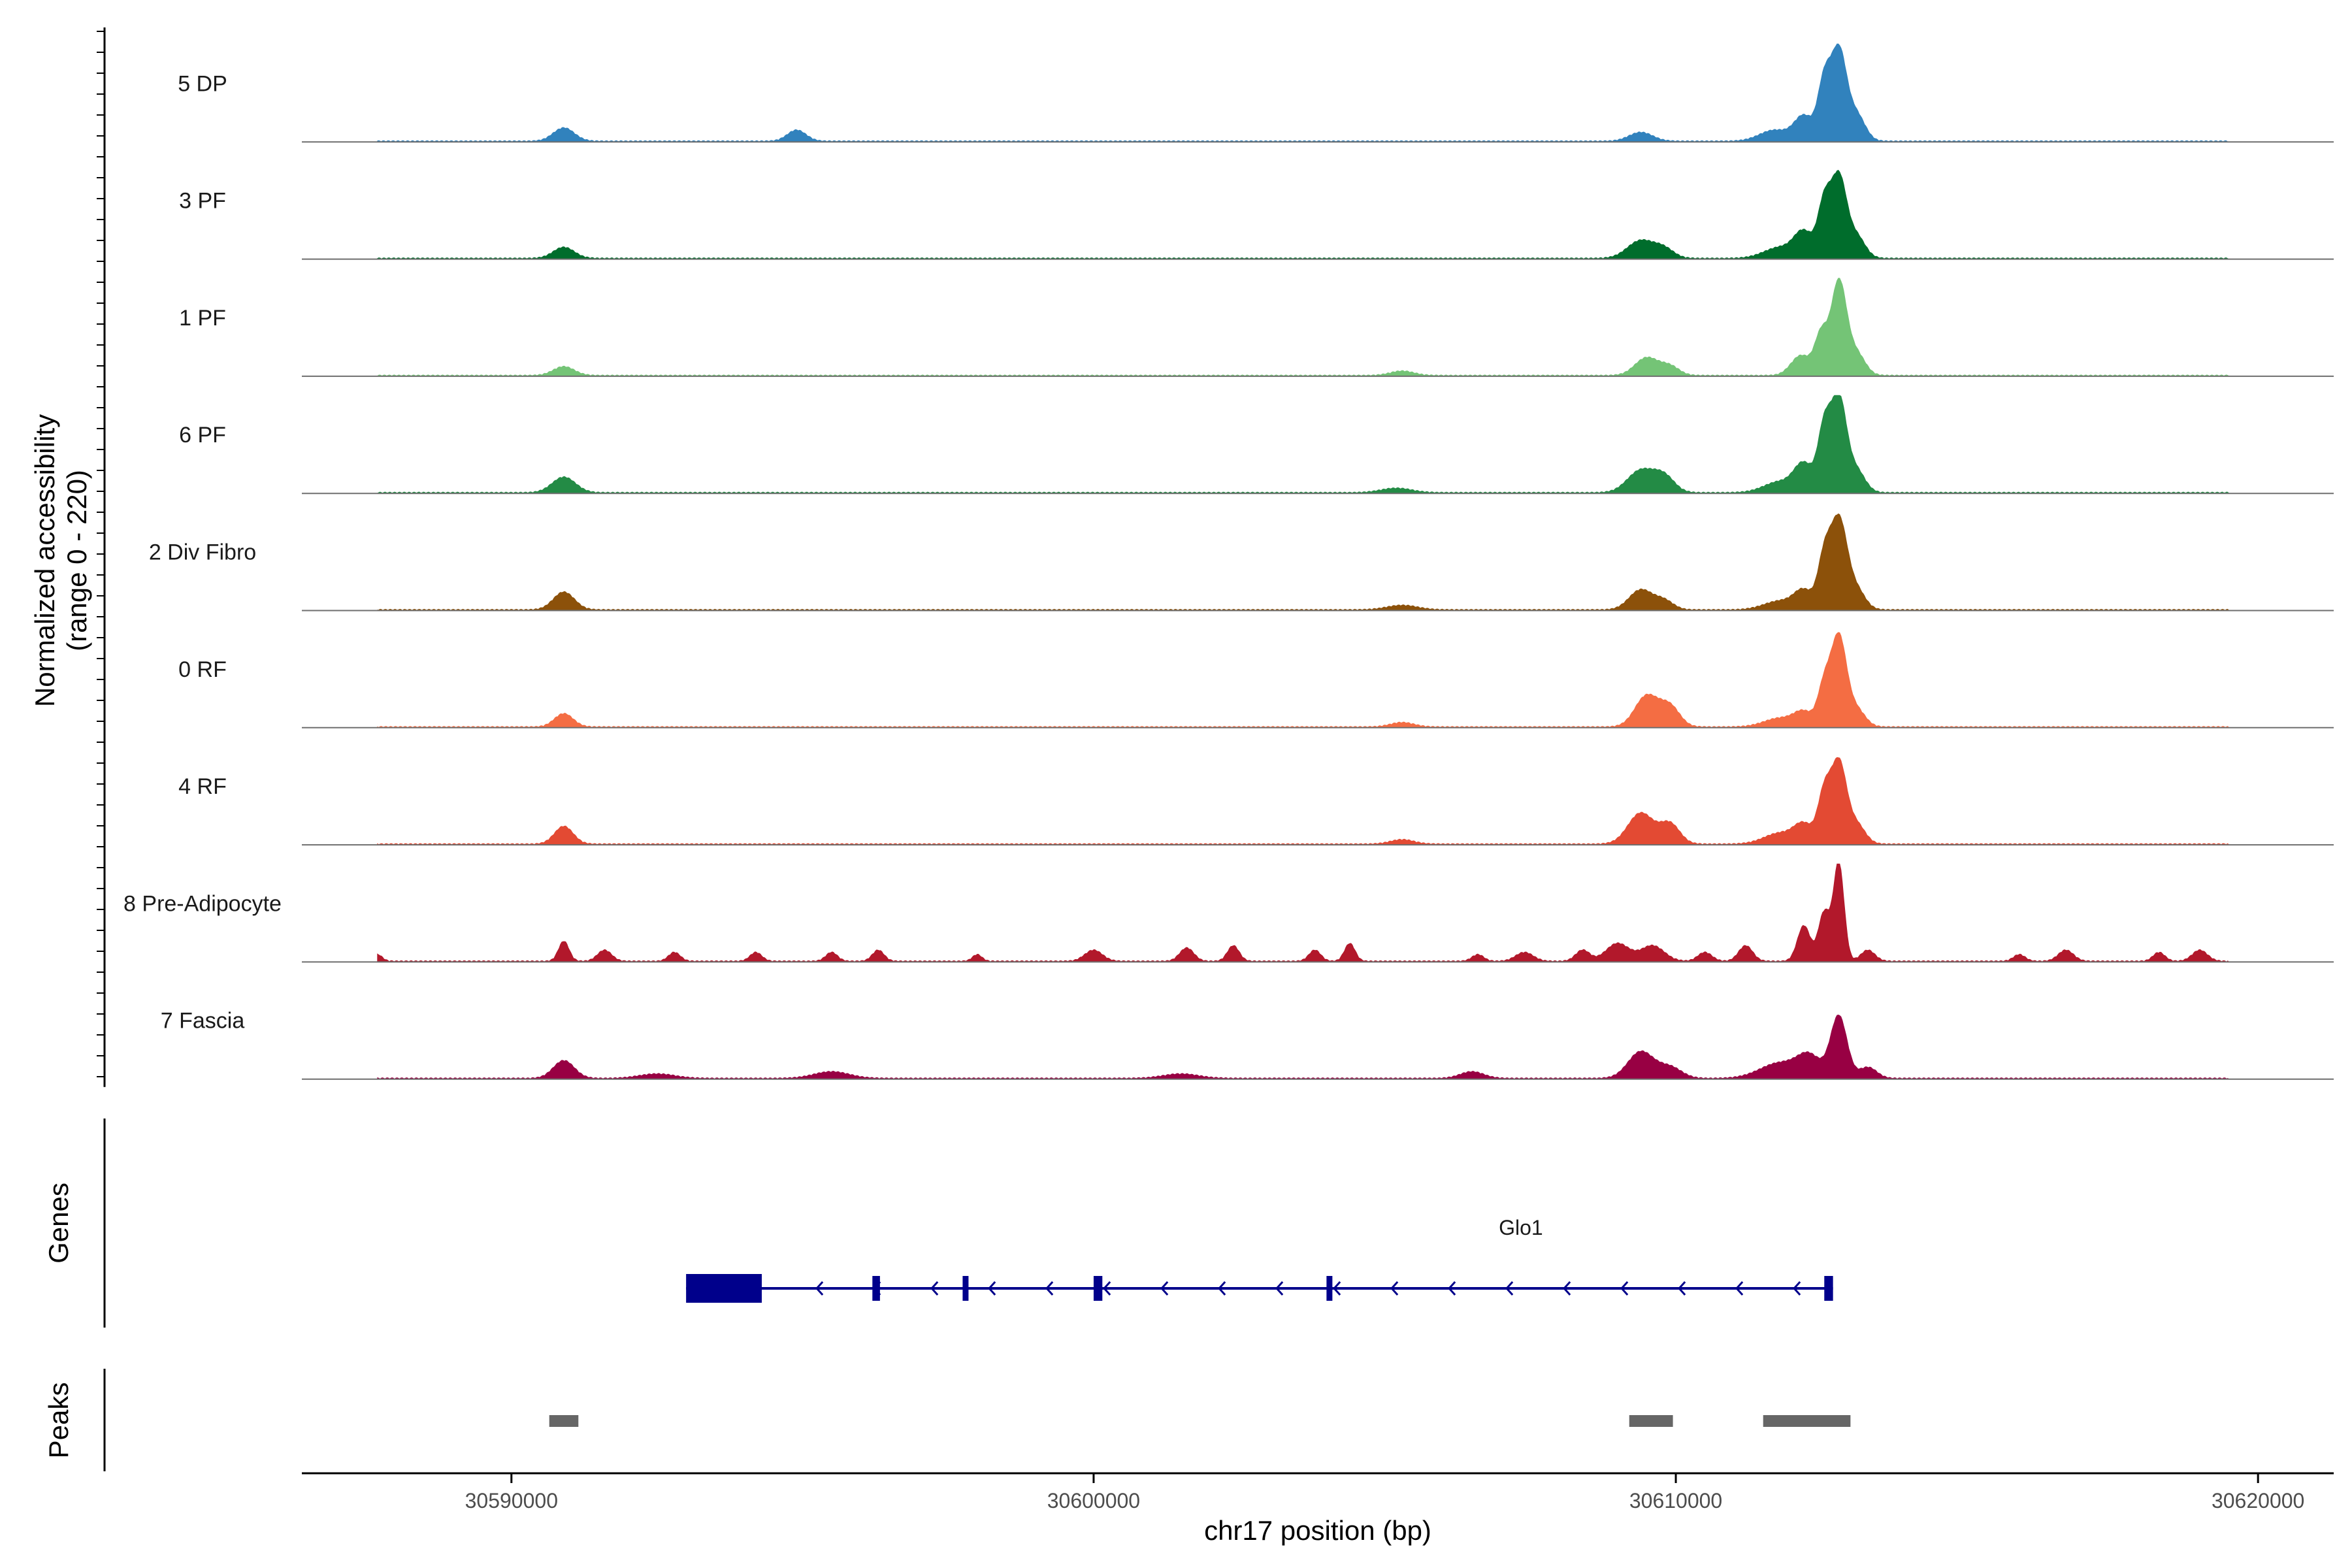 Image resolution: width=2352 pixels, height=1568 pixels. What do you see at coordinates (1228, 913) in the screenshot?
I see `track-8-pre-adipocyte: 8 Pre-Adipocyte` at bounding box center [1228, 913].